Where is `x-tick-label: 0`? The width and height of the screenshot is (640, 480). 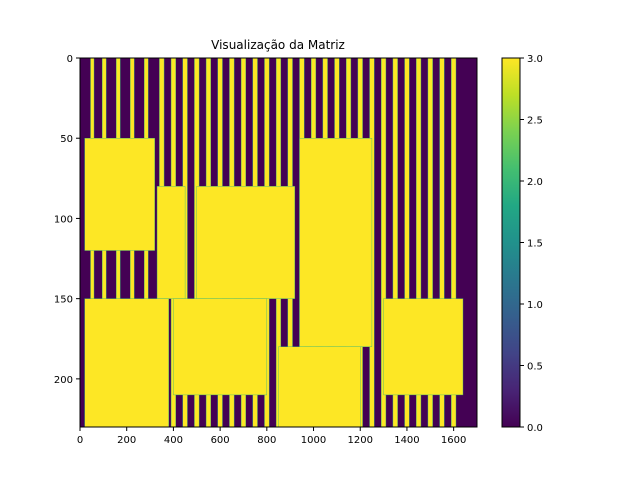 x-tick-label: 0 is located at coordinates (80, 440).